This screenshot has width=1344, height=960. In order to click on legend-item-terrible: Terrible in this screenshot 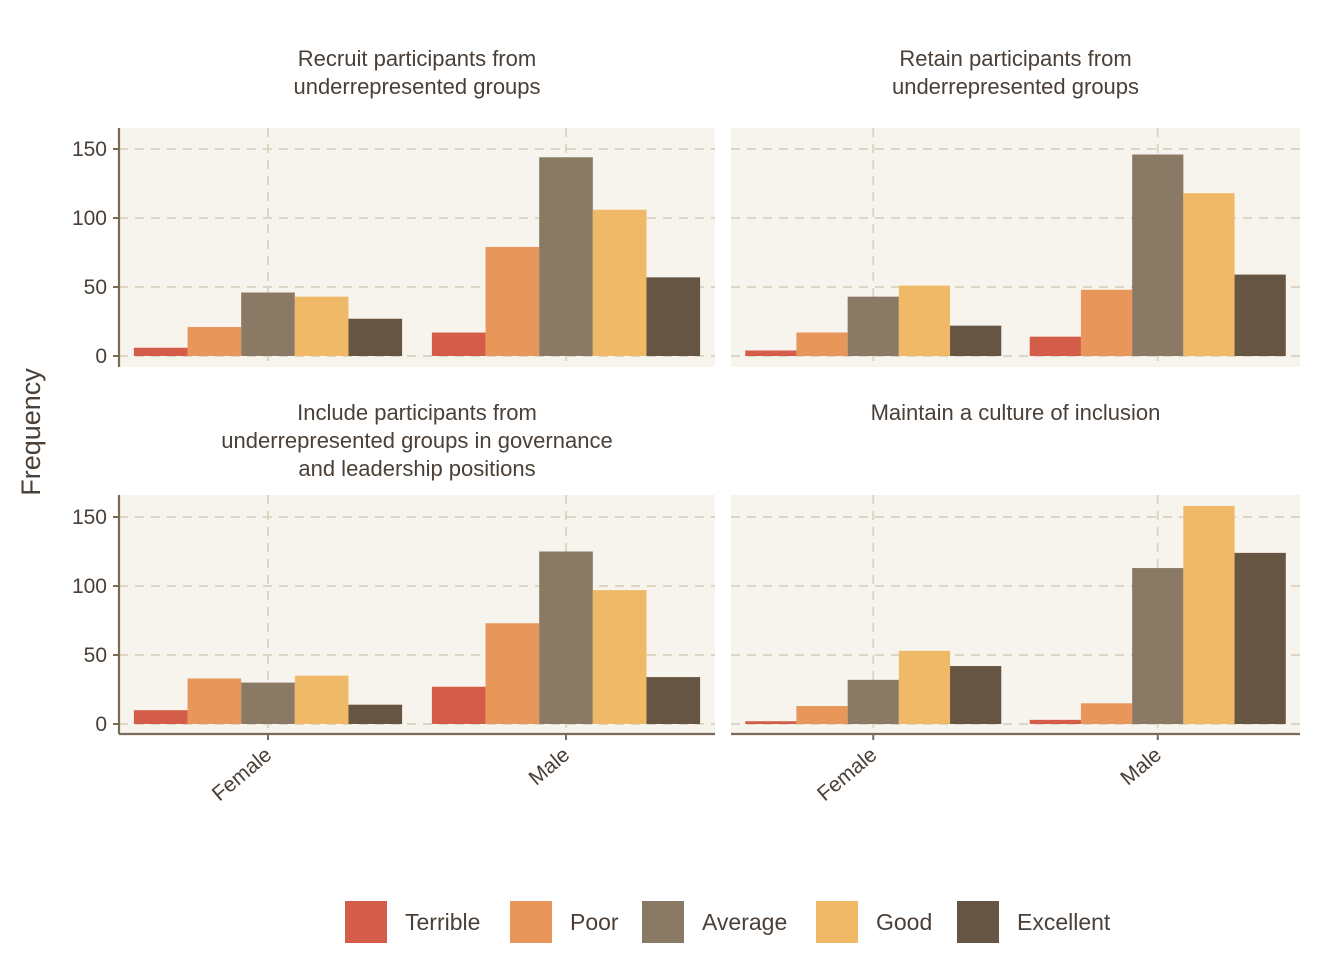, I will do `click(412, 922)`.